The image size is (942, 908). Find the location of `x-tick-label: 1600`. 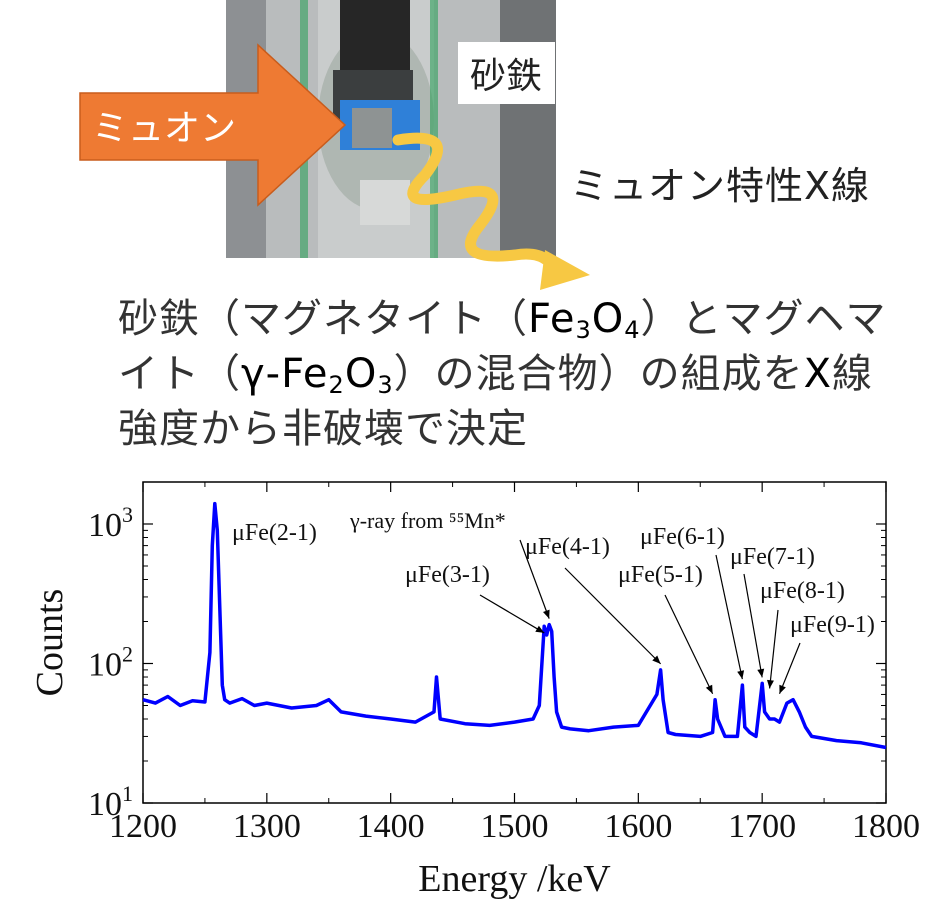

x-tick-label: 1600 is located at coordinates (638, 826).